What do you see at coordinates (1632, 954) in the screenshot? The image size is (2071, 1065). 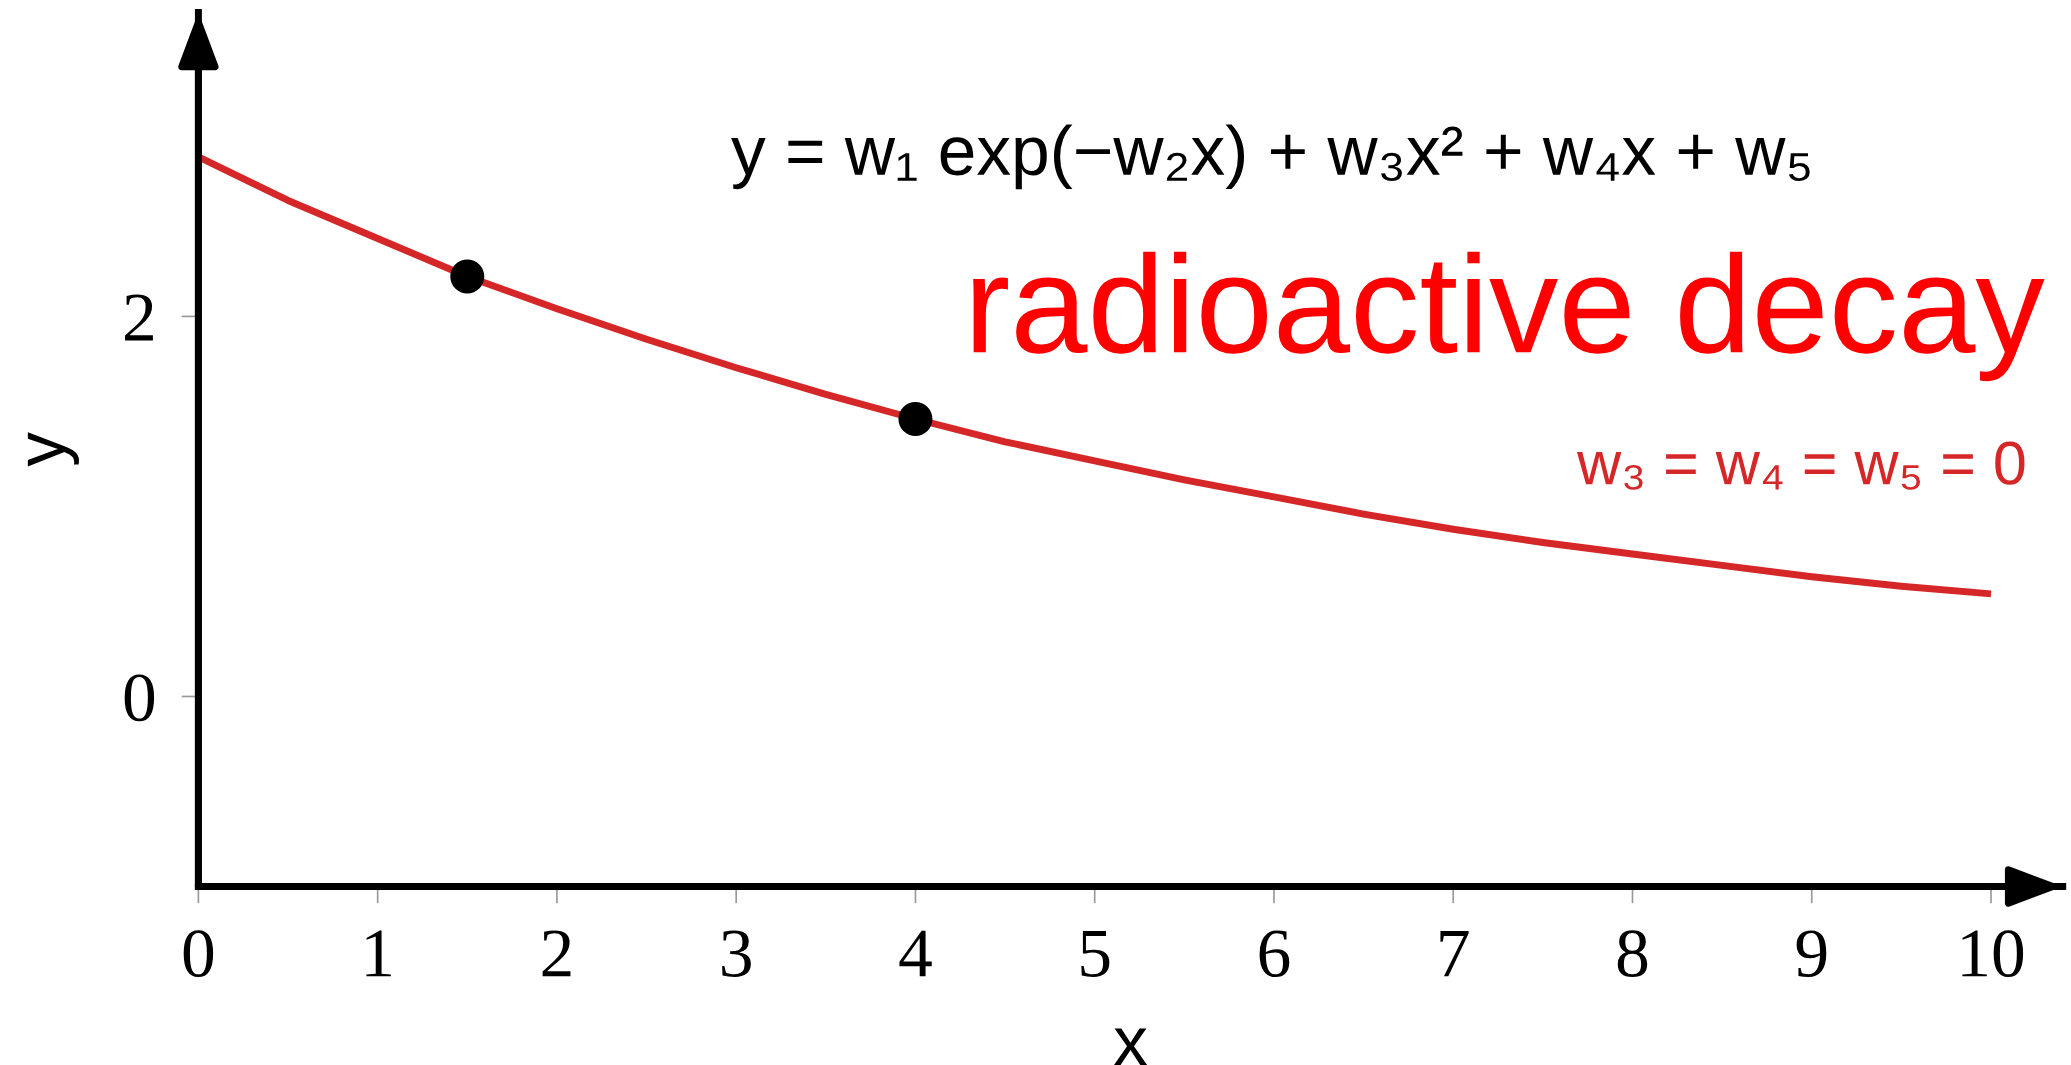 I see `x-tick-label: 8` at bounding box center [1632, 954].